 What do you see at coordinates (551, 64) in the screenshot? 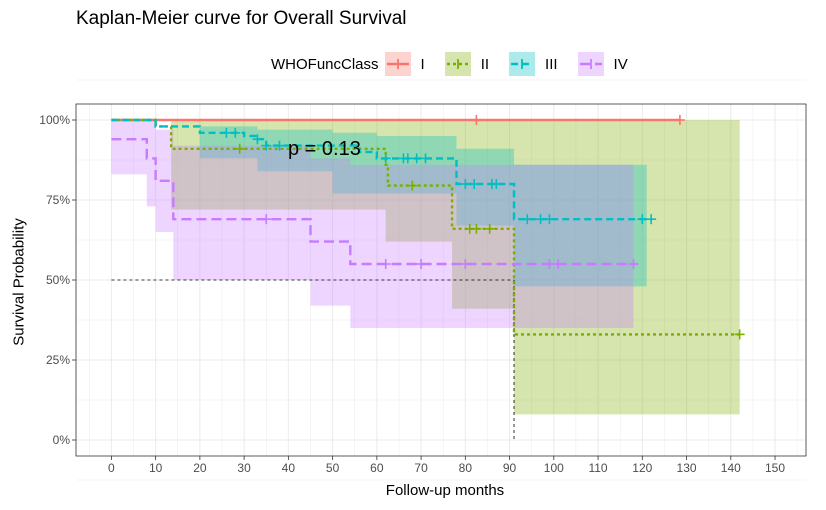
I see `legend-label-iii: III` at bounding box center [551, 64].